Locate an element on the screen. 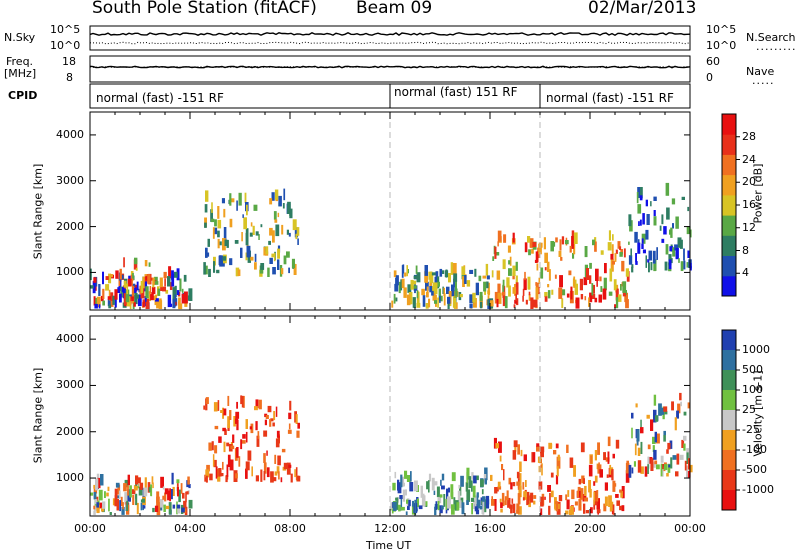  freq-panel is located at coordinates (390, 69).